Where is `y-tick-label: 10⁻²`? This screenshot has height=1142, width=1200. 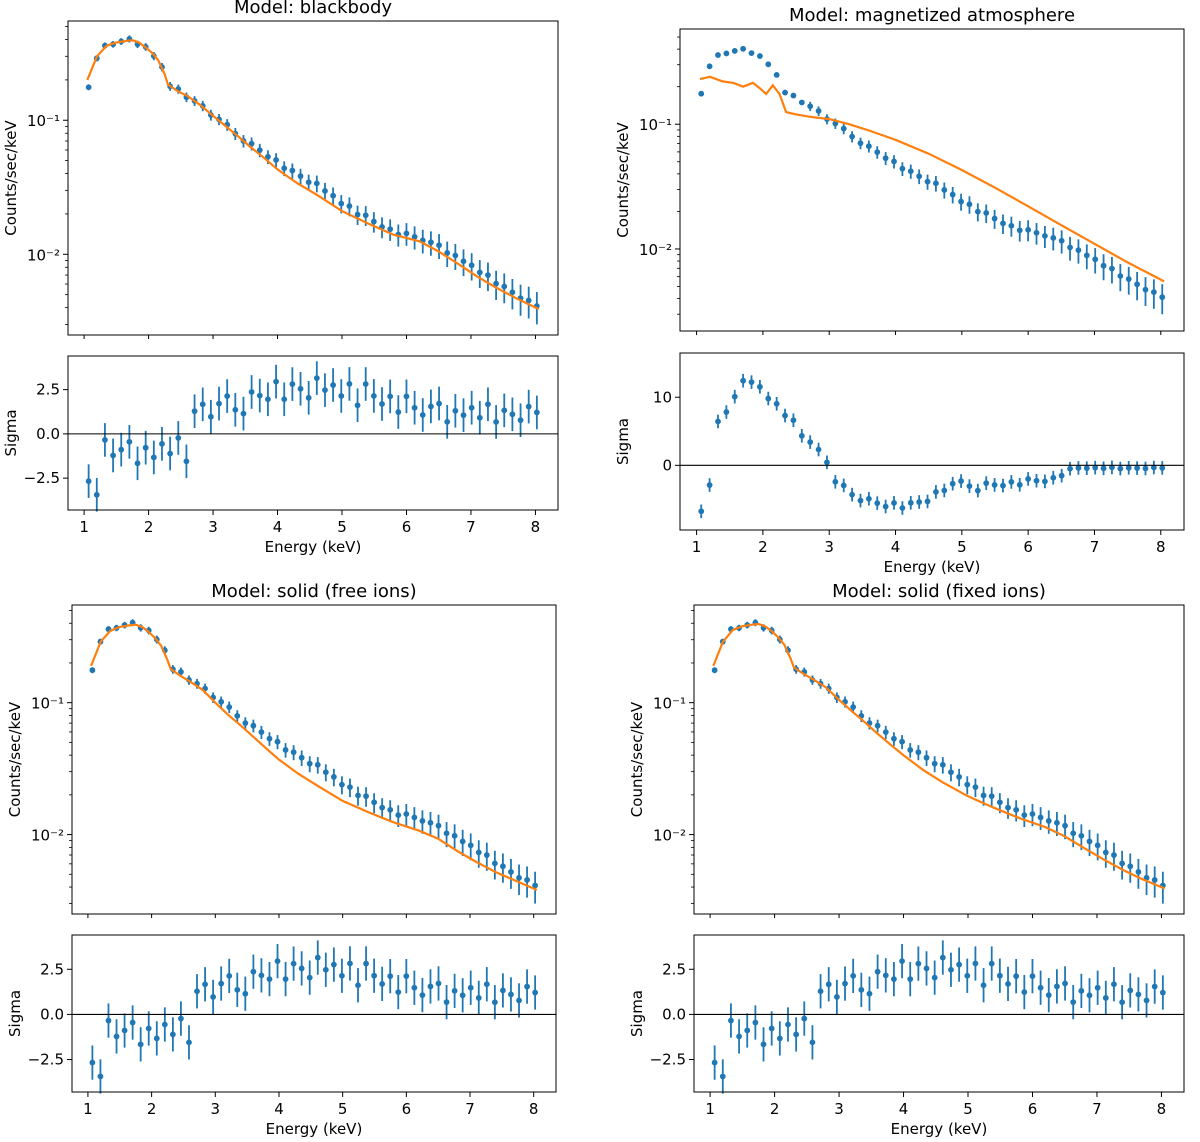 y-tick-label: 10⁻² is located at coordinates (655, 250).